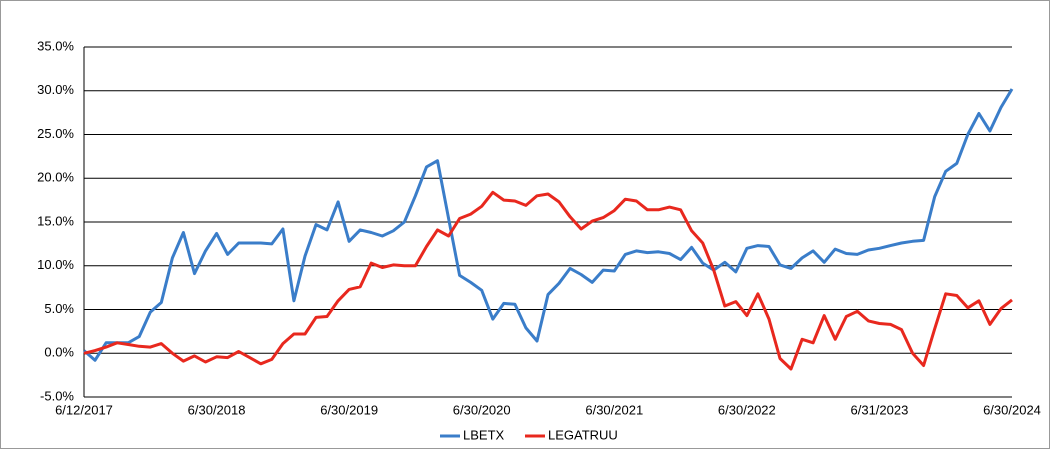 This screenshot has height=449, width=1050. I want to click on y-tick-label: 15.0%, so click(55, 220).